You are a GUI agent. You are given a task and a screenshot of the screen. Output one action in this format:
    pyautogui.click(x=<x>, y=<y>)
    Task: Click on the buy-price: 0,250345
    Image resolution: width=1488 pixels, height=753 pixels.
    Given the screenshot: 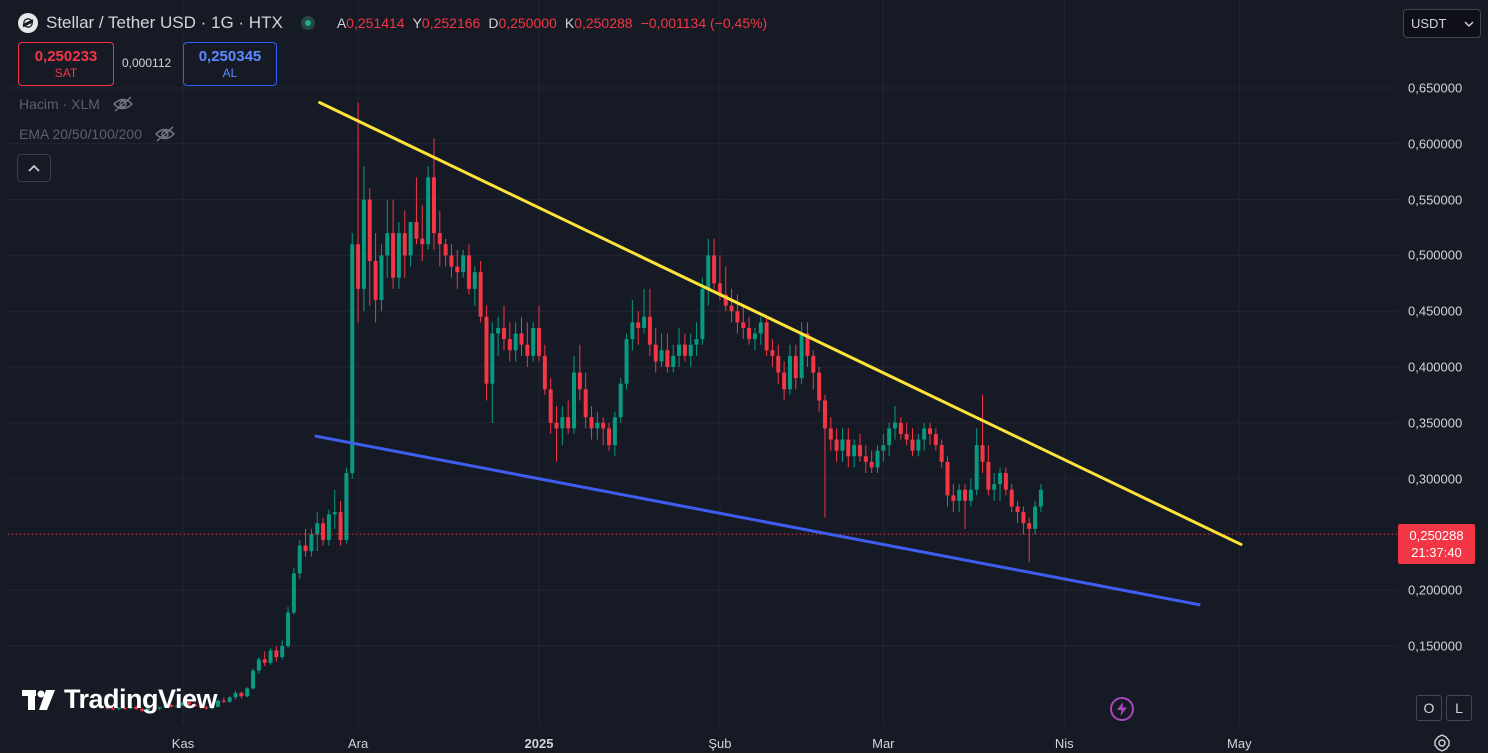 What is the action you would take?
    pyautogui.click(x=230, y=56)
    